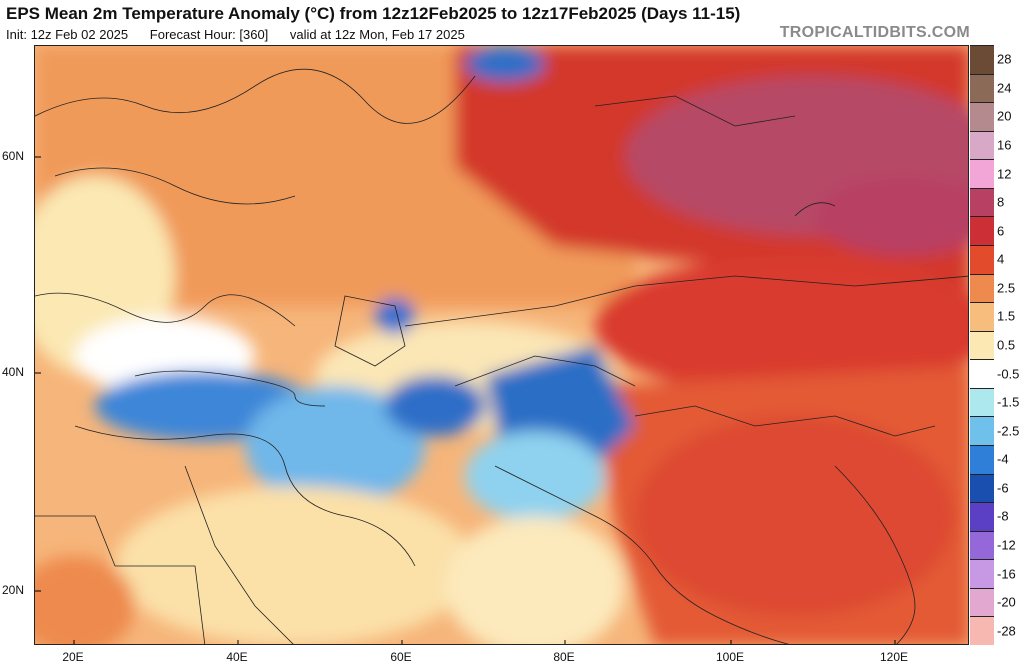  I want to click on legend-label: -6, so click(1003, 488).